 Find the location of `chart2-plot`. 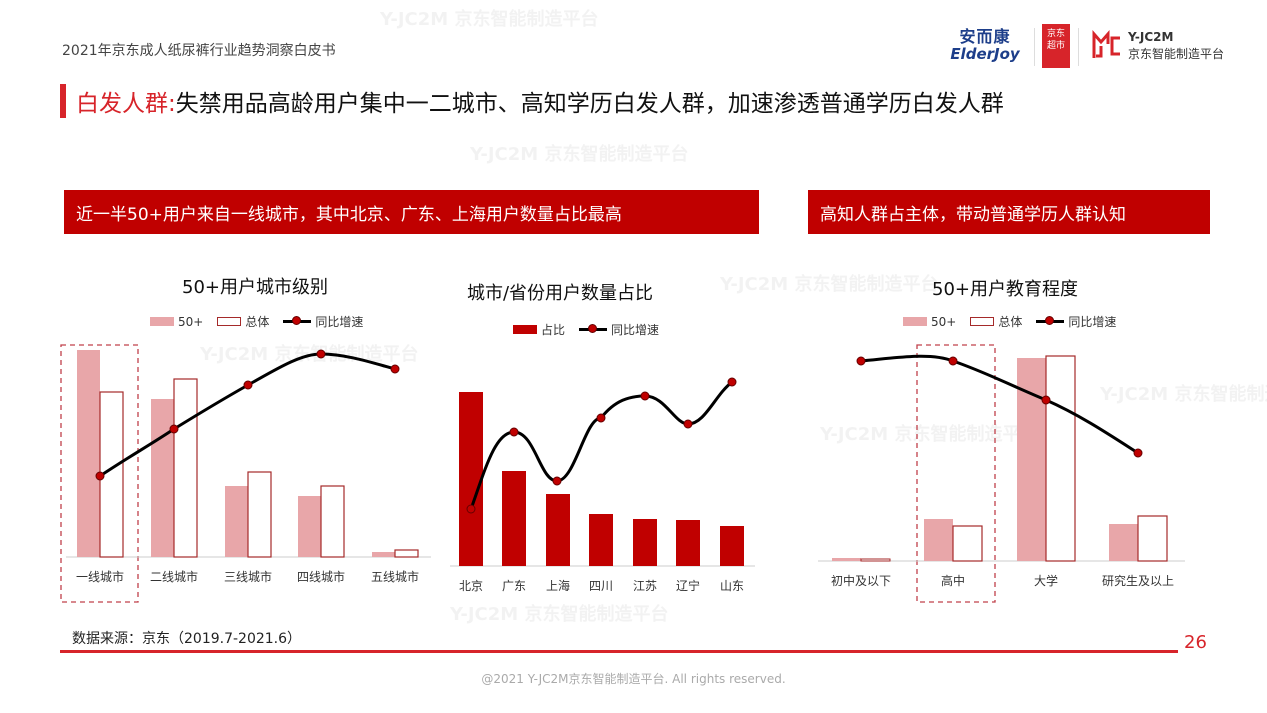

chart2-plot is located at coordinates (602, 472).